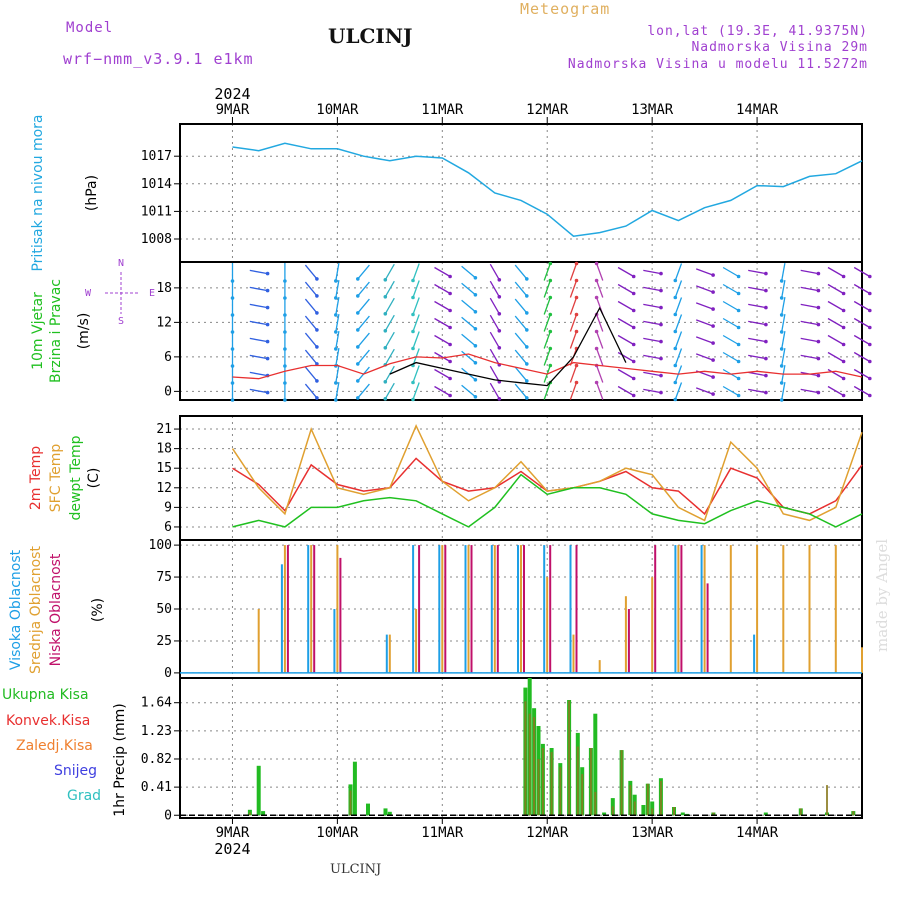  I want to click on pressure-ytick-label: 1011, so click(156, 211).